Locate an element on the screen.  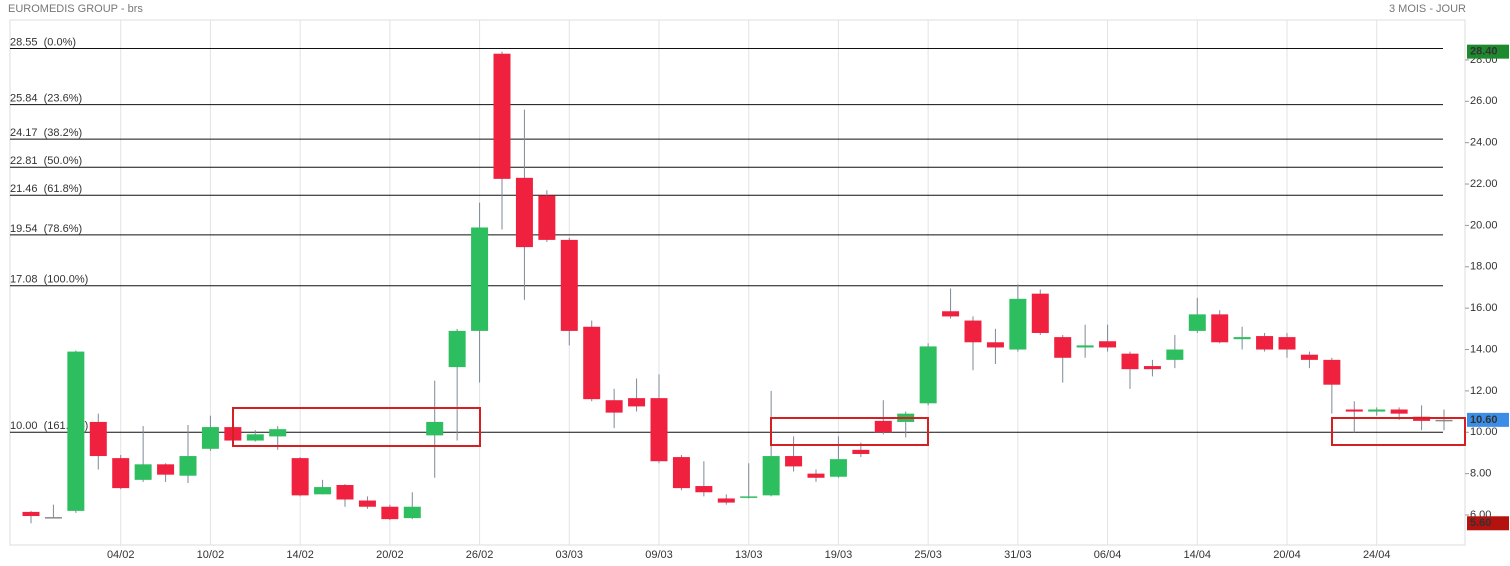
x-tick-label: 14/04 is located at coordinates (1198, 555).